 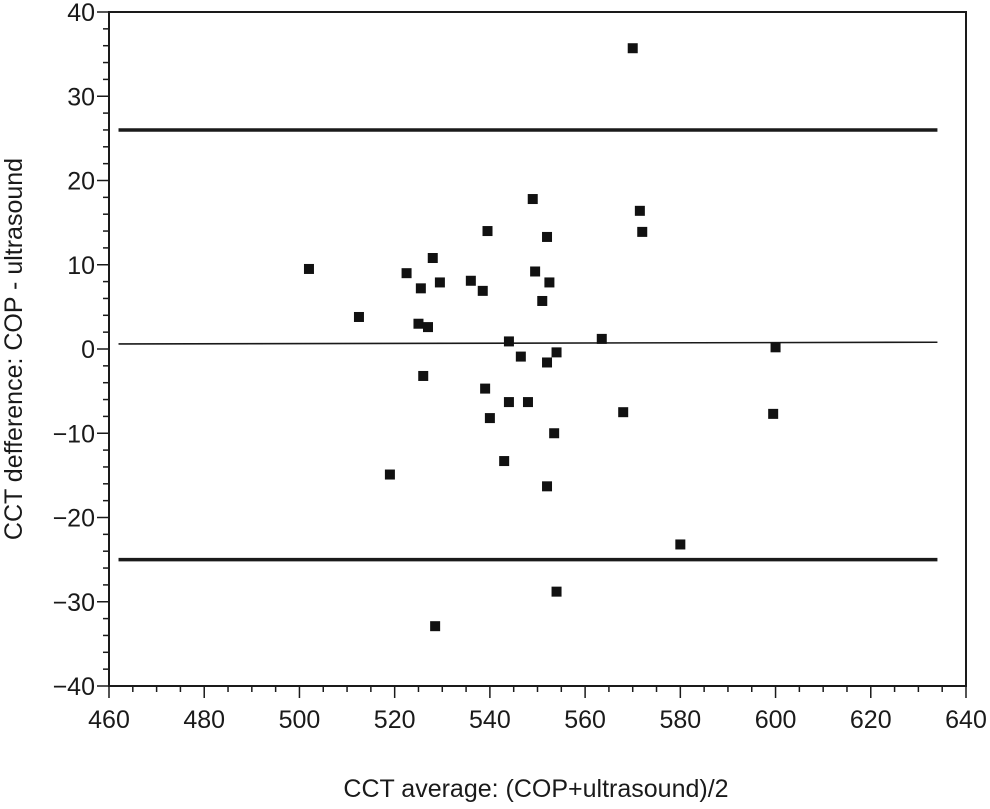 I want to click on y-axis: −40 −30 −20 −10 0 10 20 30 40, so click(x=81, y=350).